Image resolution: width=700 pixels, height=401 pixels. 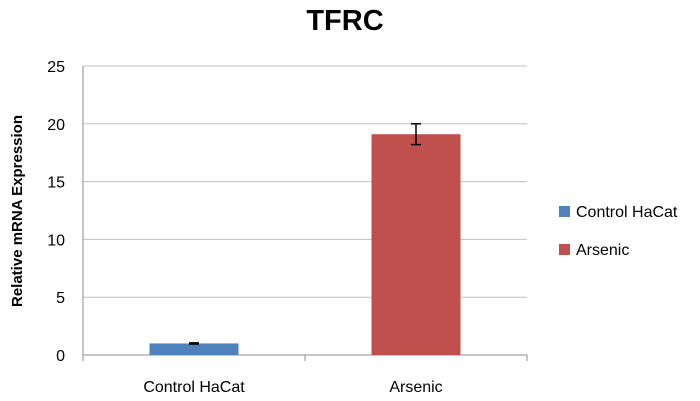 What do you see at coordinates (602, 250) in the screenshot?
I see `legend-label: Arsenic` at bounding box center [602, 250].